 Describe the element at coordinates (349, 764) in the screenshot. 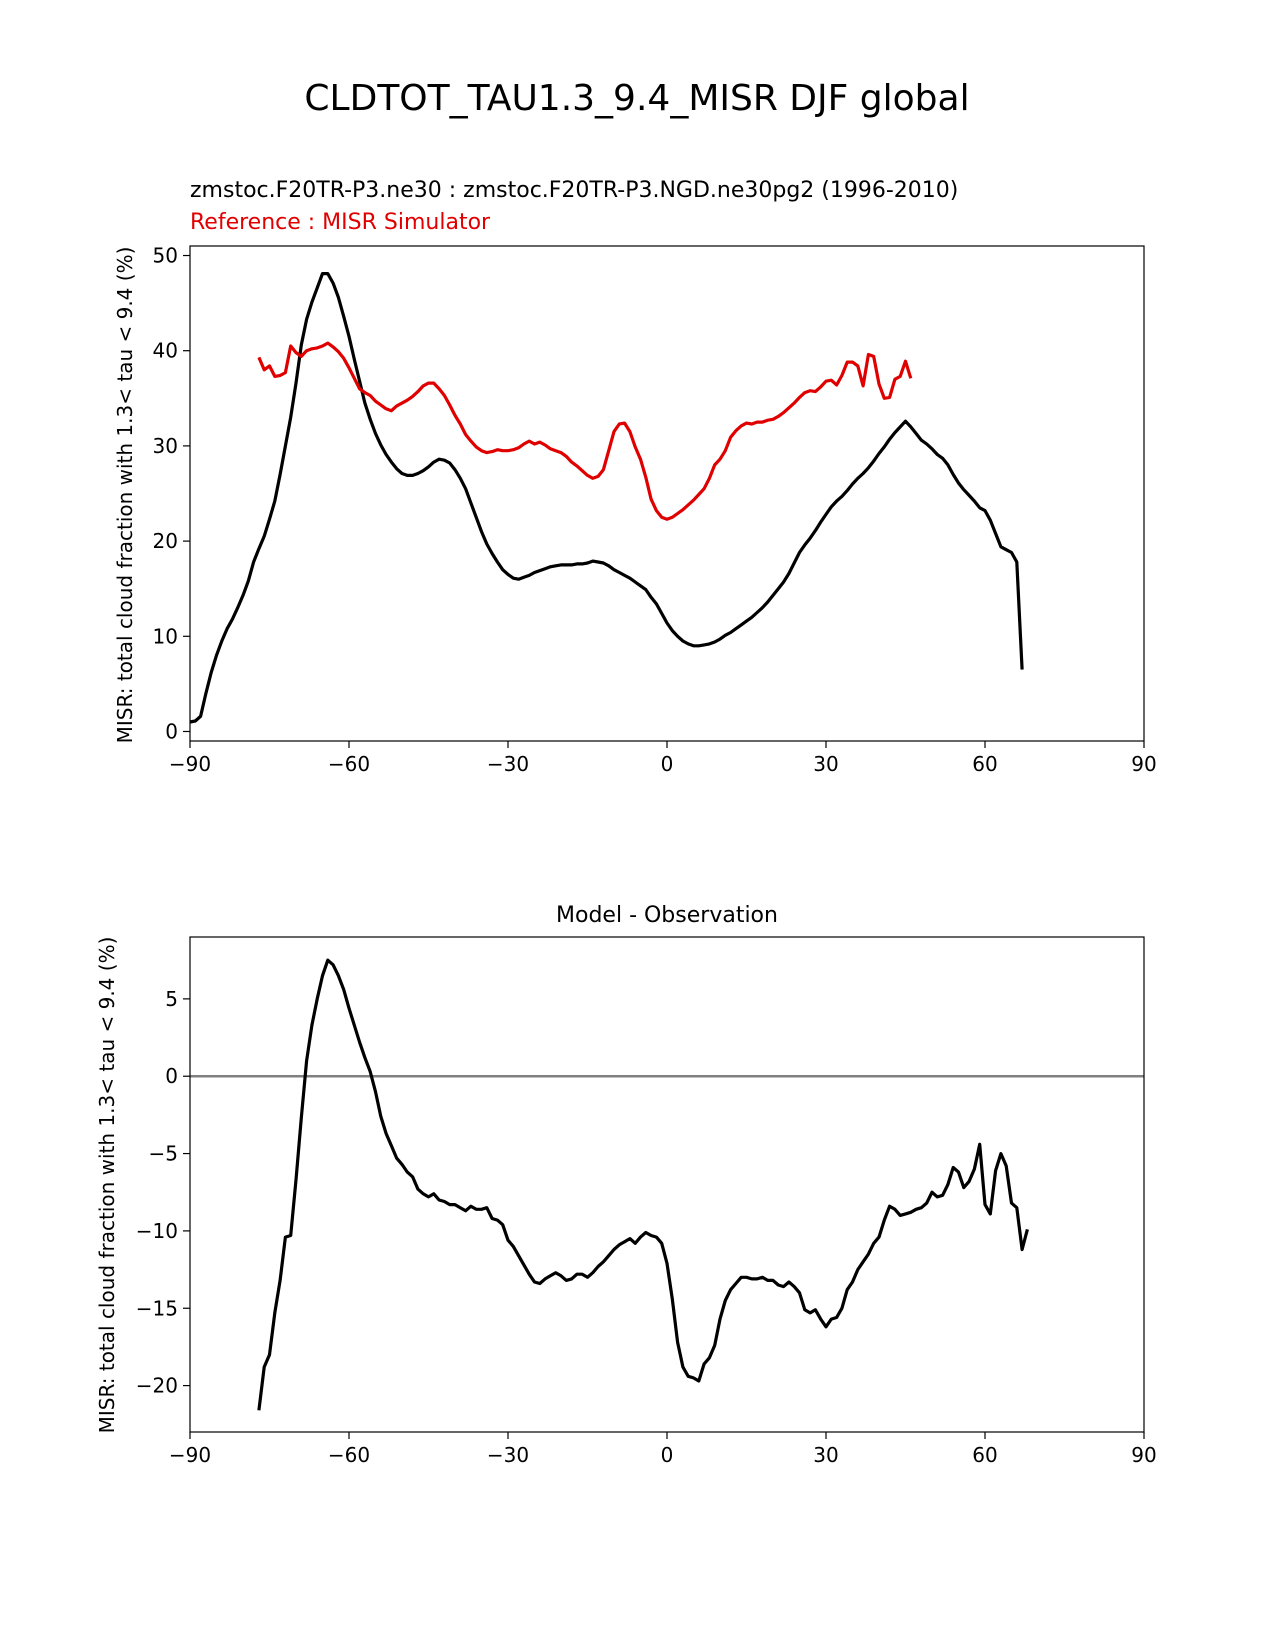

I see `top-x-tick-label: −60` at that location.